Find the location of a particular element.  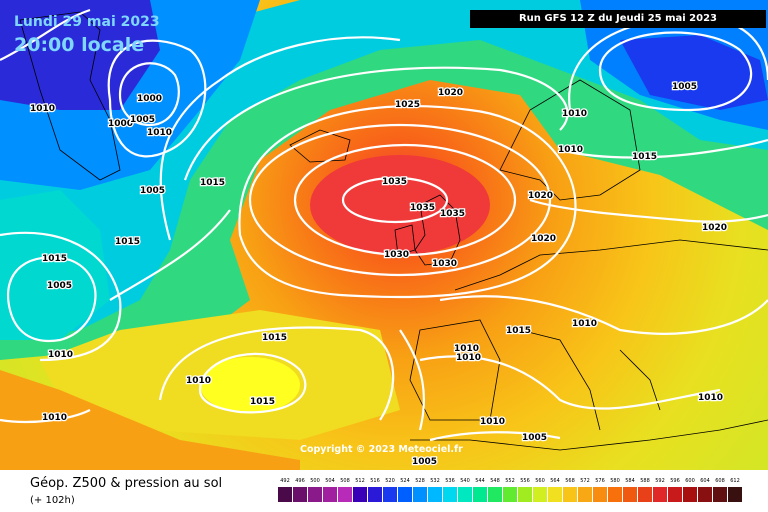

isobar-south-outer is located at coordinates (276, 373).